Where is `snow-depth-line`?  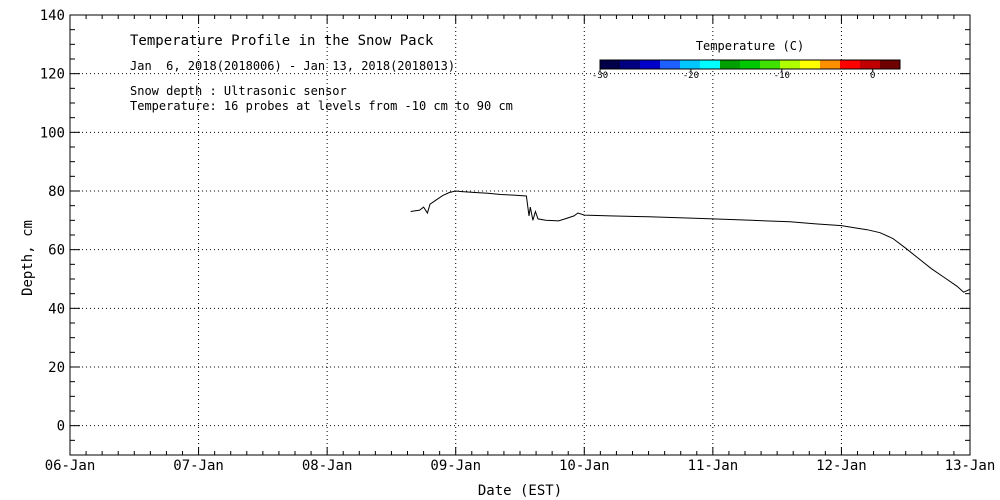 snow-depth-line is located at coordinates (690, 241).